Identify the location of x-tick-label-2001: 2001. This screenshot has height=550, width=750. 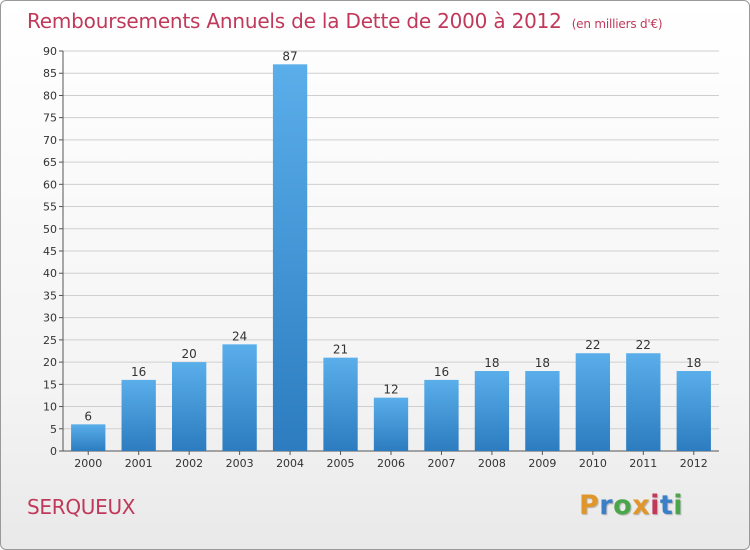
(139, 463).